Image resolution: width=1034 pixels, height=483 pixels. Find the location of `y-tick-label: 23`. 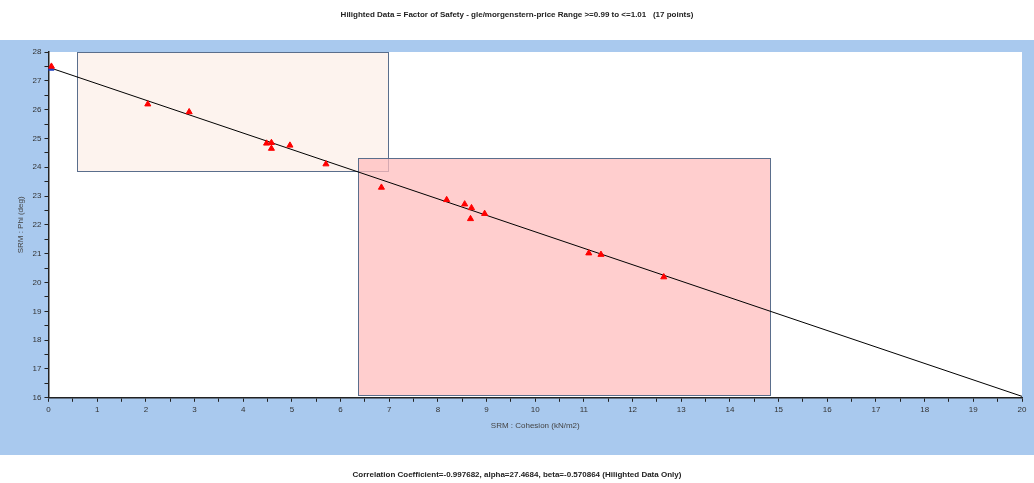

y-tick-label: 23 is located at coordinates (37, 196).